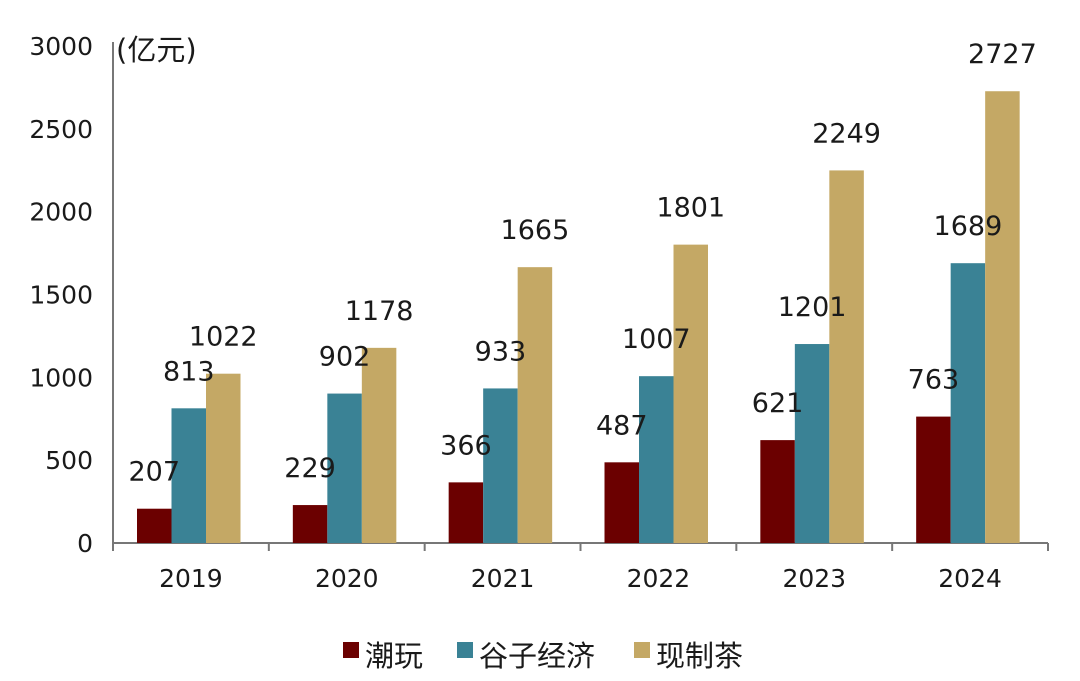 Image resolution: width=1080 pixels, height=681 pixels. What do you see at coordinates (156, 50) in the screenshot?
I see `y-unit-label: (亿元)` at bounding box center [156, 50].